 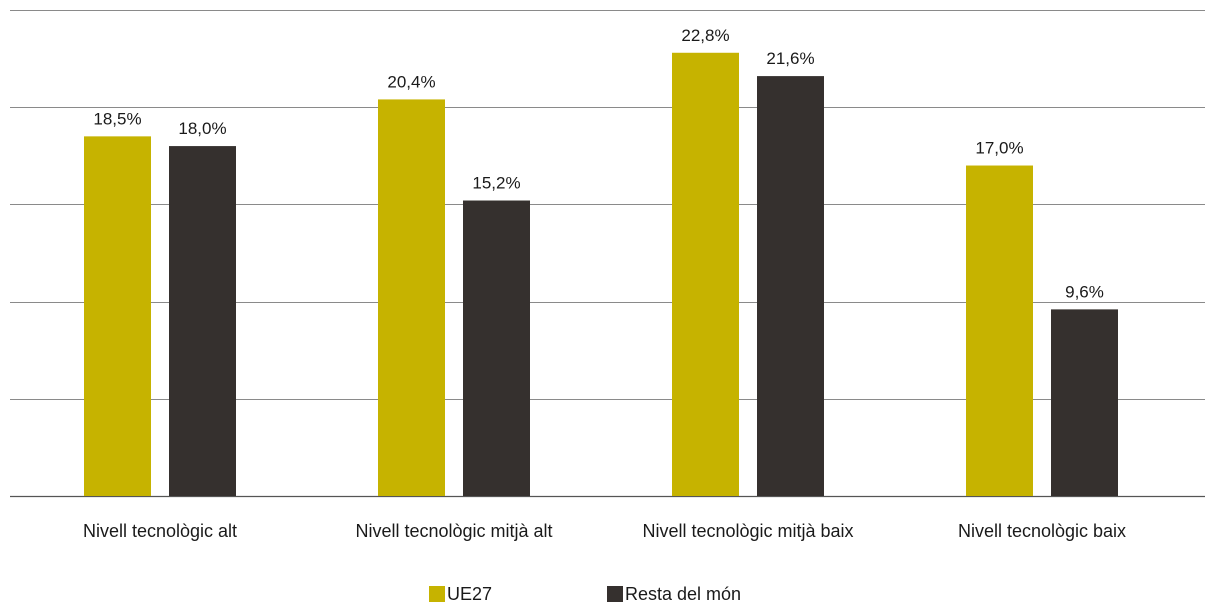 What do you see at coordinates (683, 594) in the screenshot?
I see `legend-label: Resta del món` at bounding box center [683, 594].